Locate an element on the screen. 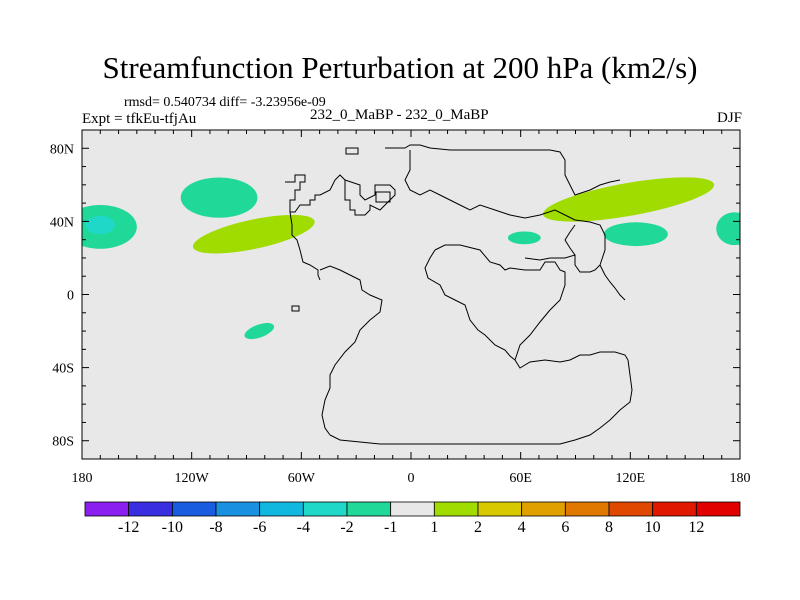 The width and height of the screenshot is (800, 600). x-tick-label: 60E is located at coordinates (520, 478).